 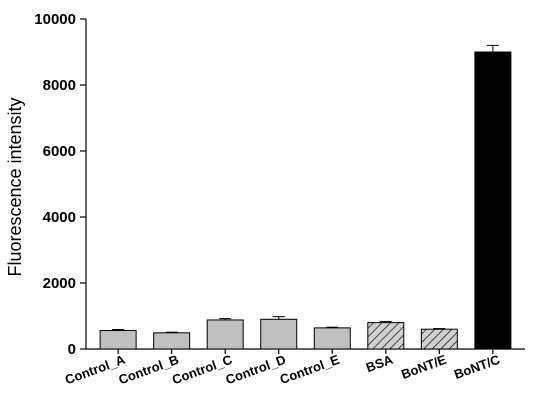 What do you see at coordinates (55, 19) in the screenshot?
I see `y-tick-label: 10000` at bounding box center [55, 19].